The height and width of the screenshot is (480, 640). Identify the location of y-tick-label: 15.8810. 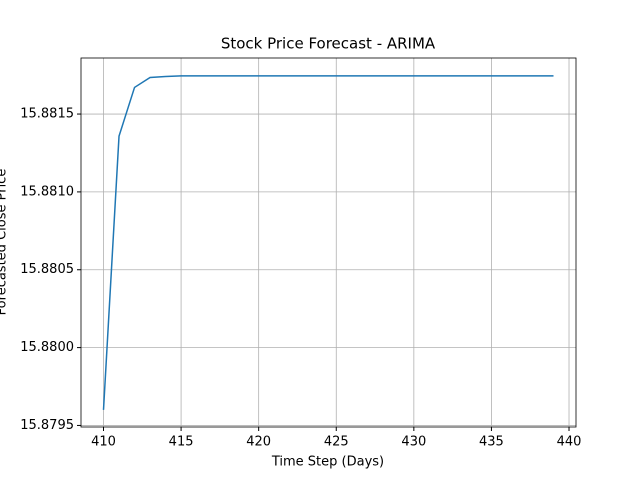
(47, 191).